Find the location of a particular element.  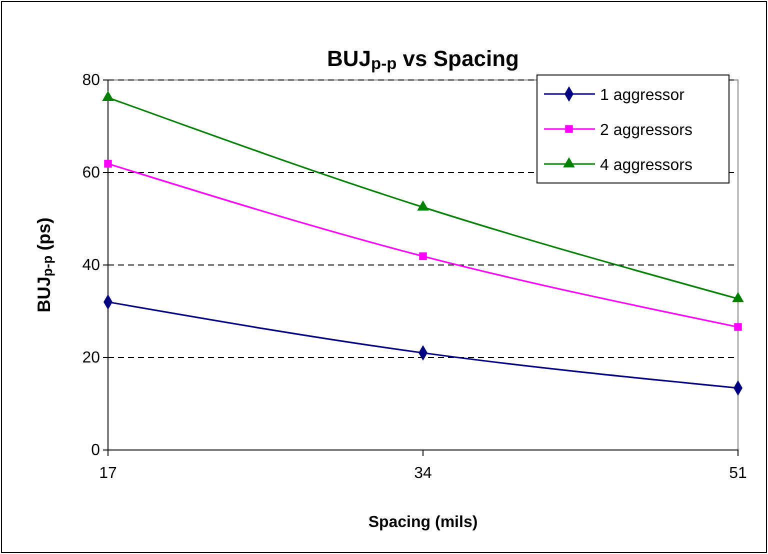

y-tick-label: 0 is located at coordinates (95, 451).